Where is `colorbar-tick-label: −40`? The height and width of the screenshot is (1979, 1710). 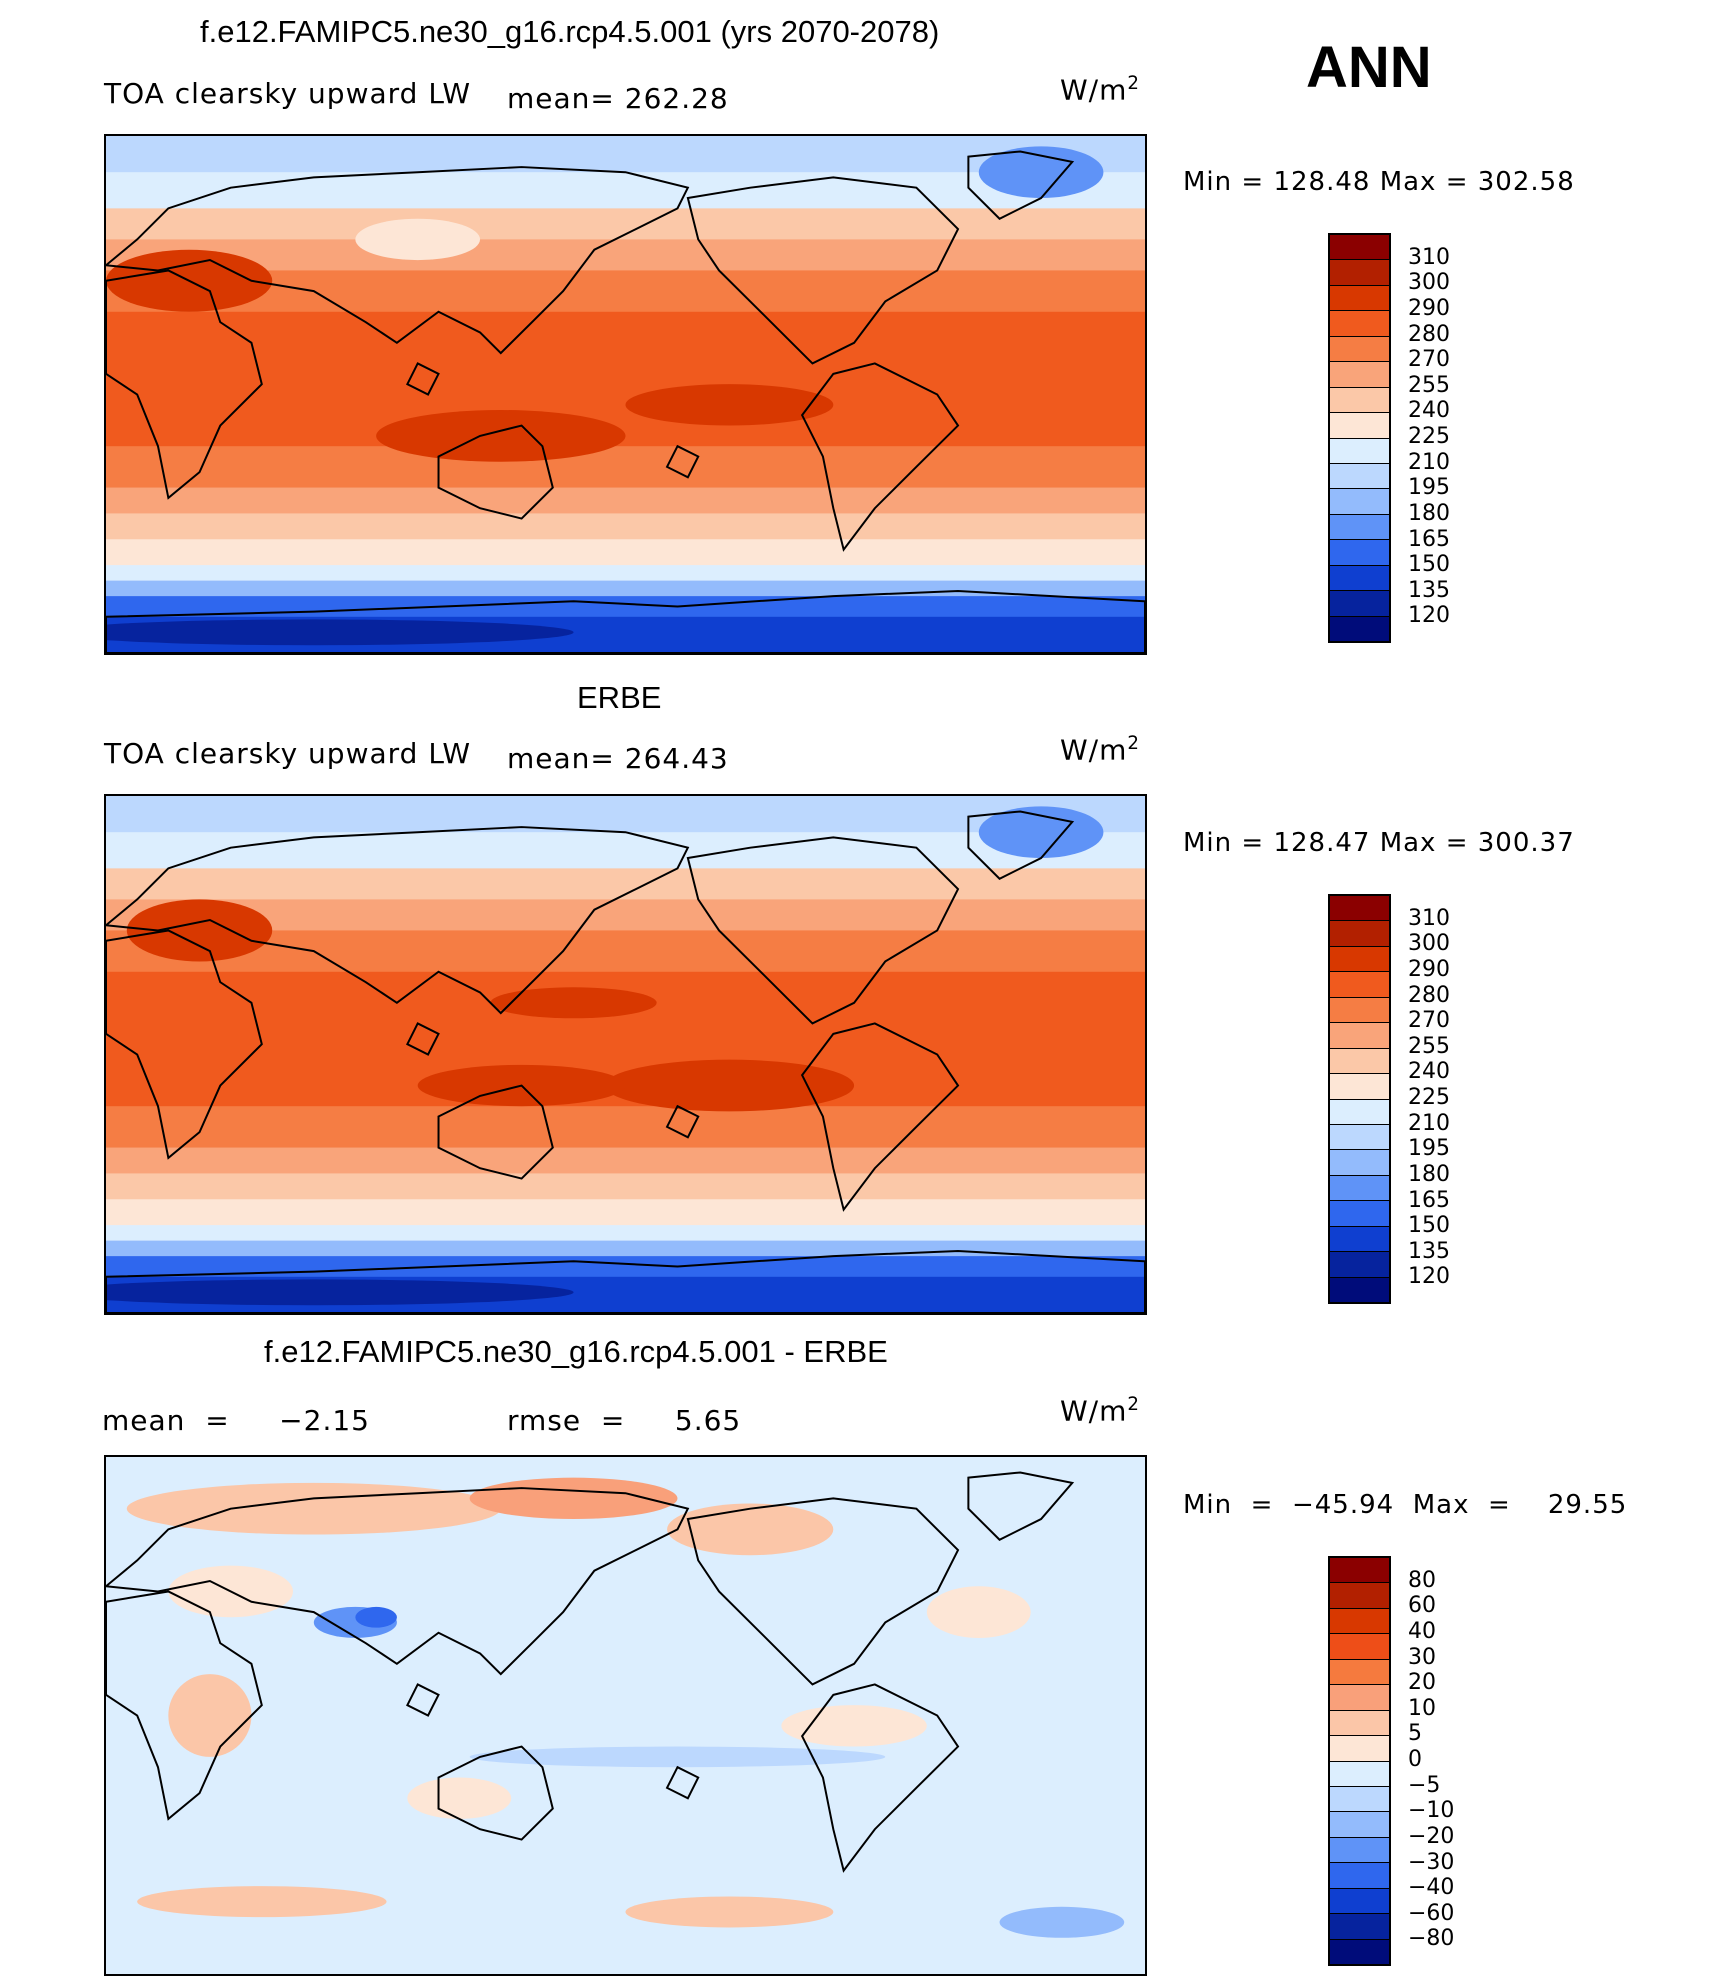 colorbar-tick-label: −40 is located at coordinates (1431, 1888).